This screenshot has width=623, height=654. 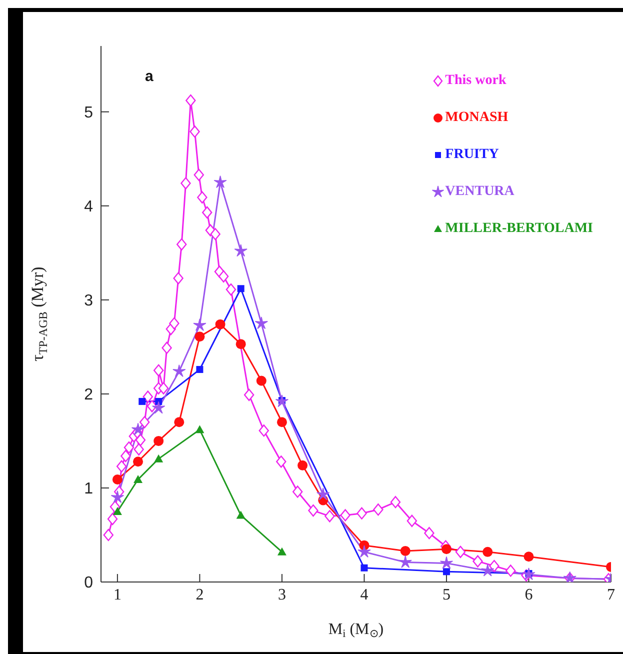 What do you see at coordinates (89, 207) in the screenshot?
I see `y-tick-label: 4` at bounding box center [89, 207].